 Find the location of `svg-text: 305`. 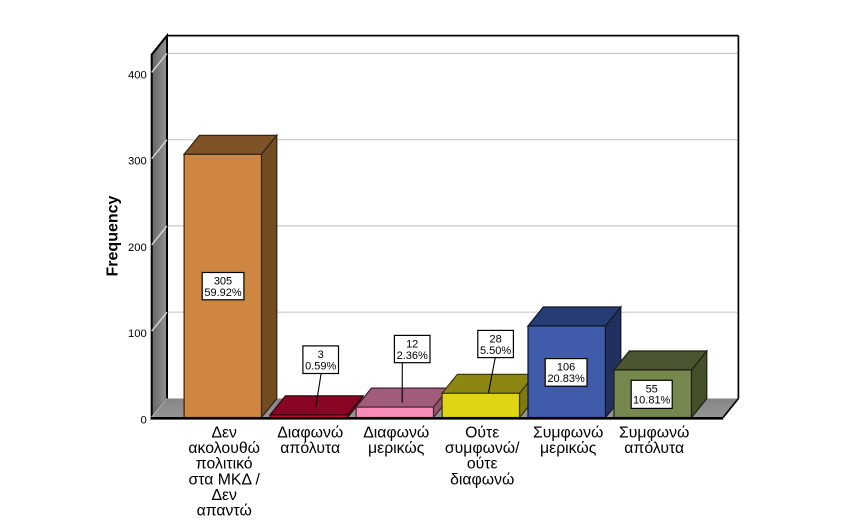

svg-text: 305 is located at coordinates (223, 282).